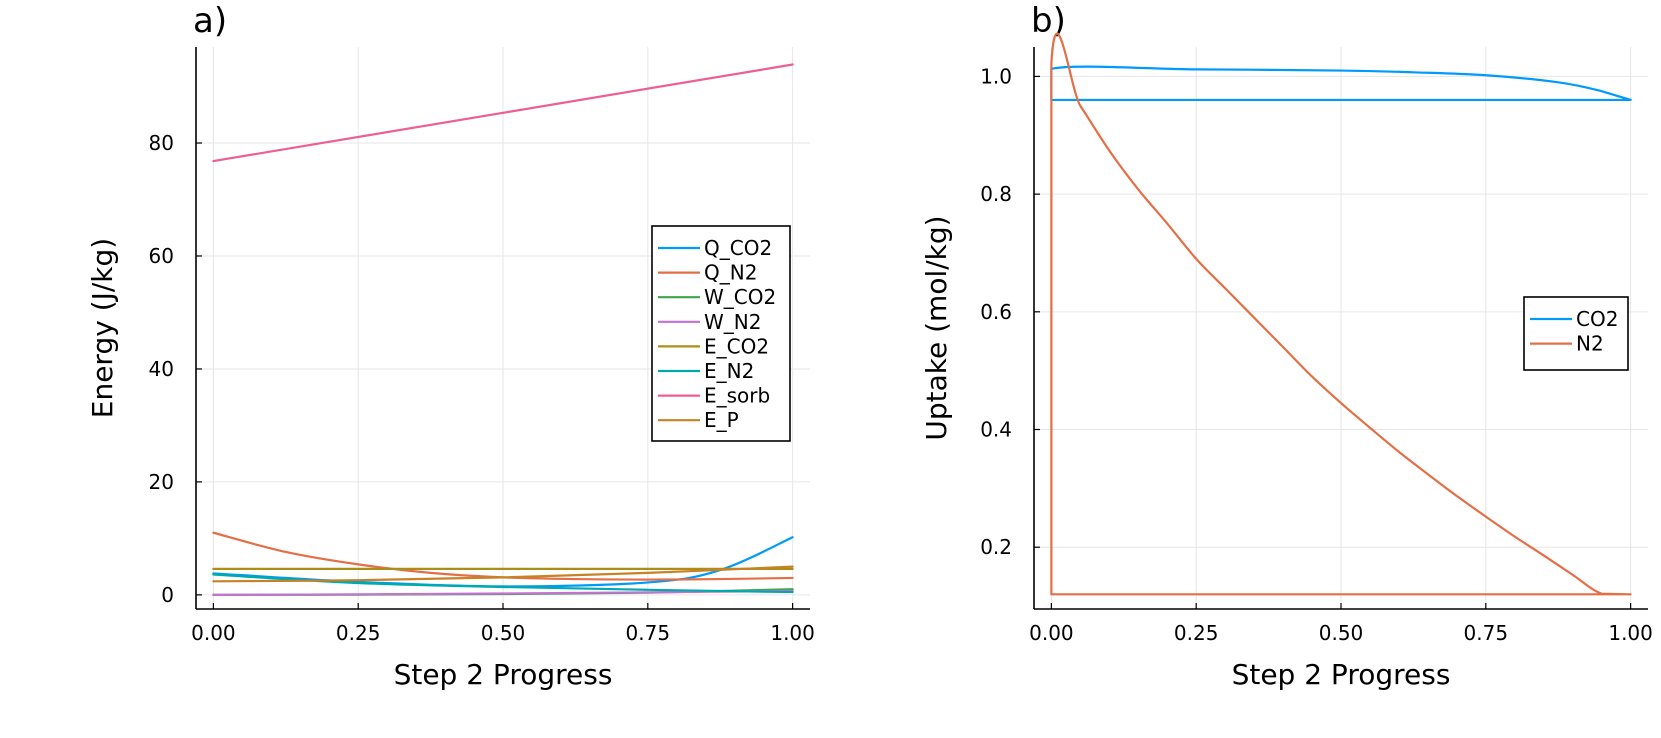 This screenshot has width=1661, height=738. I want to click on y-tick-label: 0, so click(167, 595).